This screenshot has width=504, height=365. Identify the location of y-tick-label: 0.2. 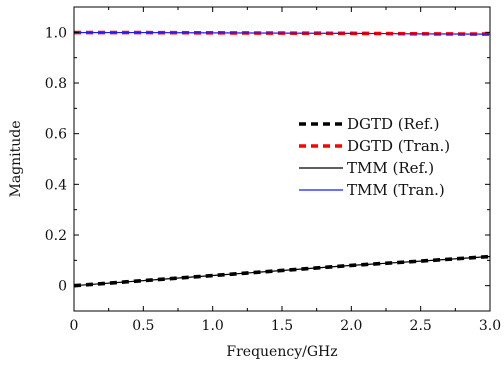
(56, 236).